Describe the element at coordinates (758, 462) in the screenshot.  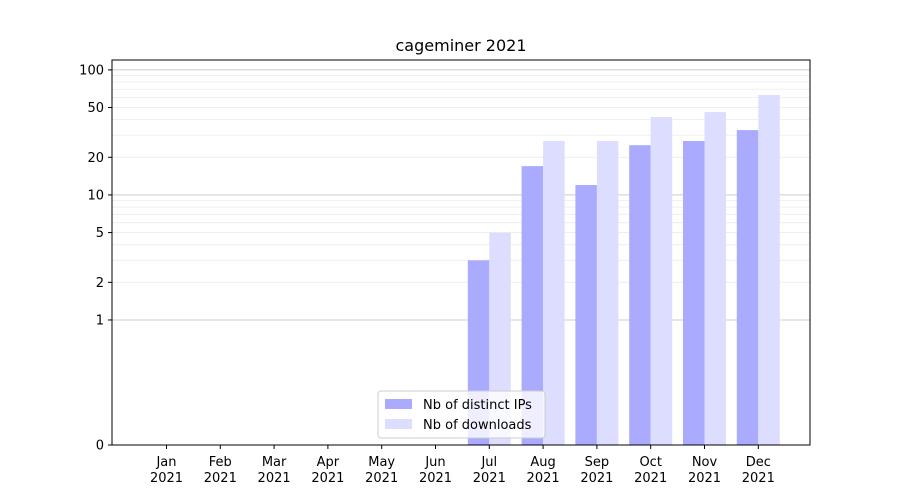
I see `x-tick-label-month: Dec` at that location.